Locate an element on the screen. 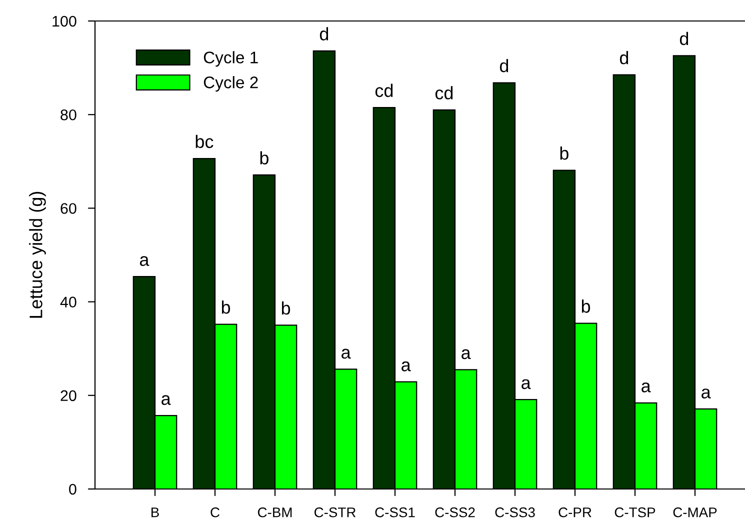  y-tick-label: 40 is located at coordinates (68, 302).